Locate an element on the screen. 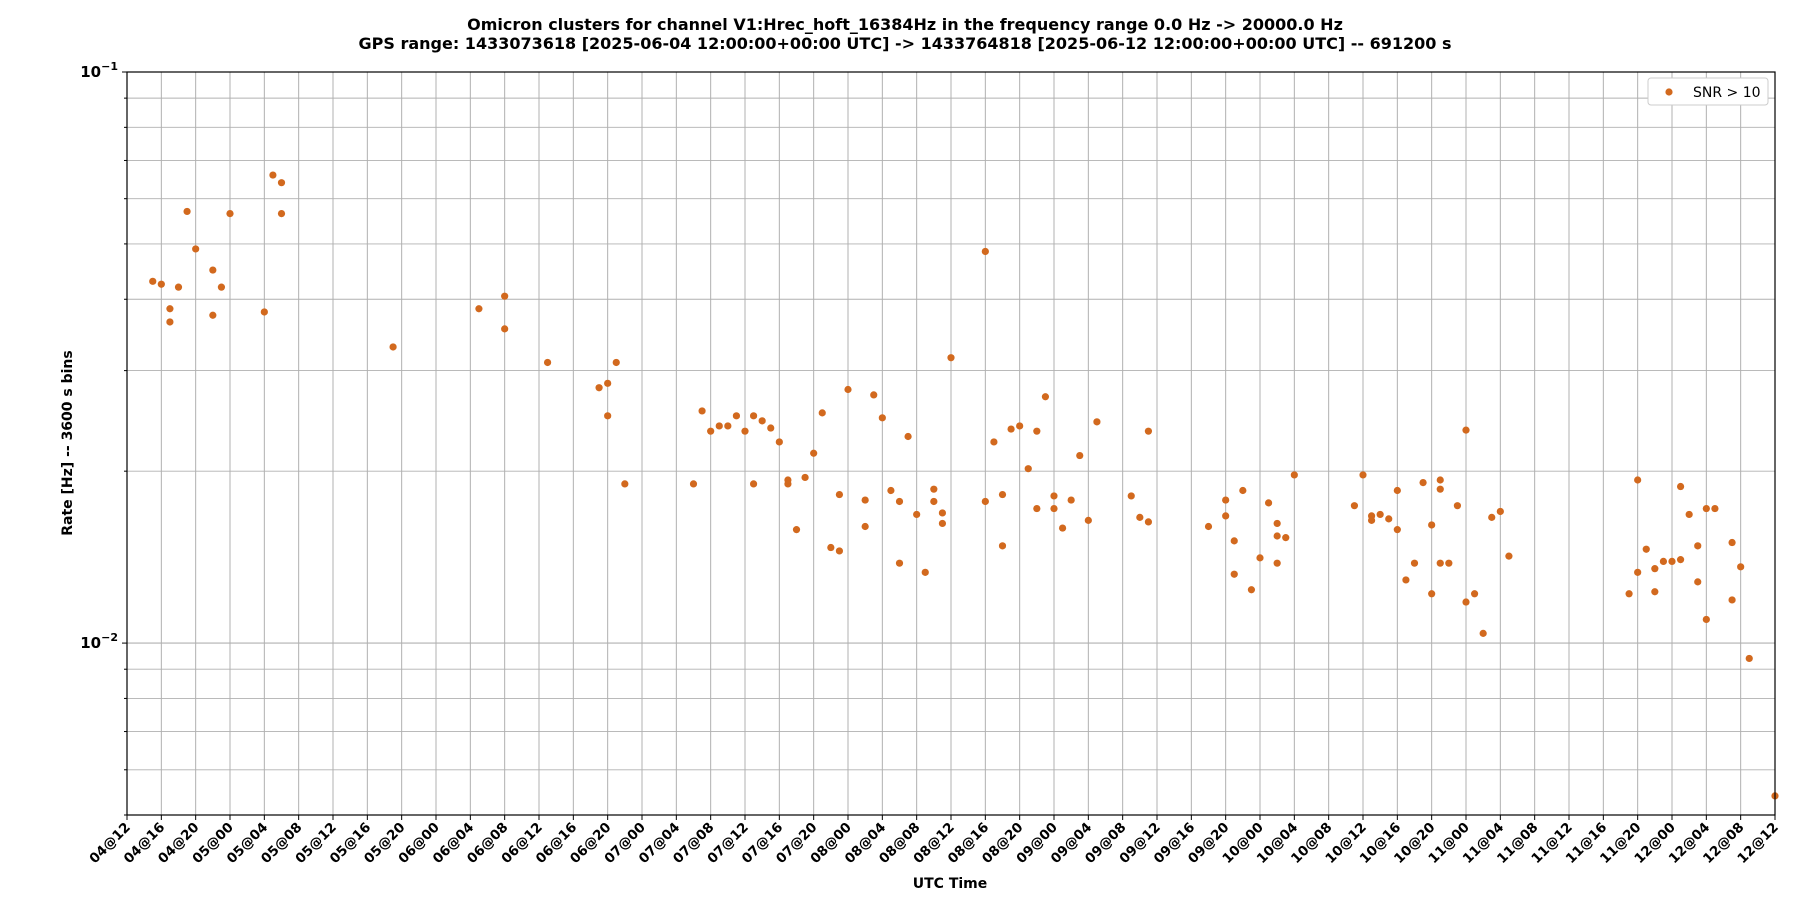 Image resolution: width=1800 pixels, height=900 pixels. legend: SNR > 10 is located at coordinates (1708, 91).